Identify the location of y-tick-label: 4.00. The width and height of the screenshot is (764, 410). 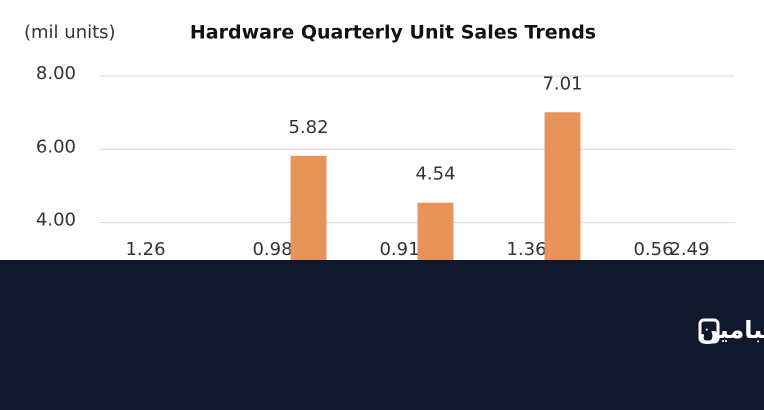
(56, 220).